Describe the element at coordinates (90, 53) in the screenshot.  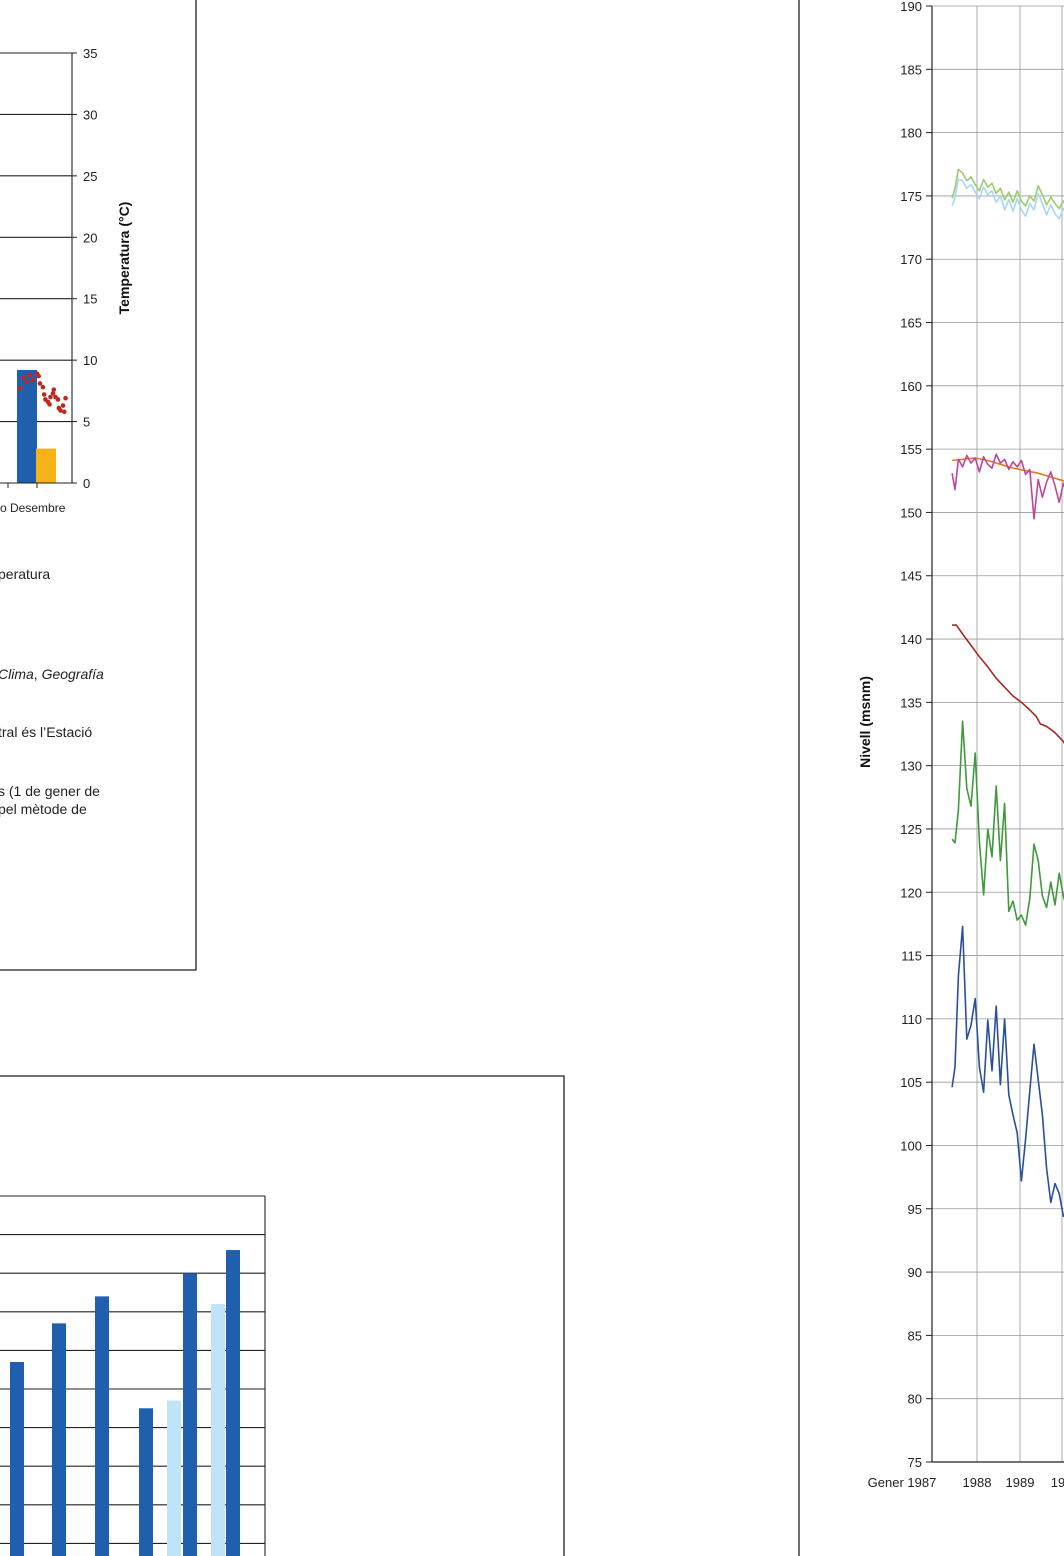
I see `y2-tick-label: 35` at that location.